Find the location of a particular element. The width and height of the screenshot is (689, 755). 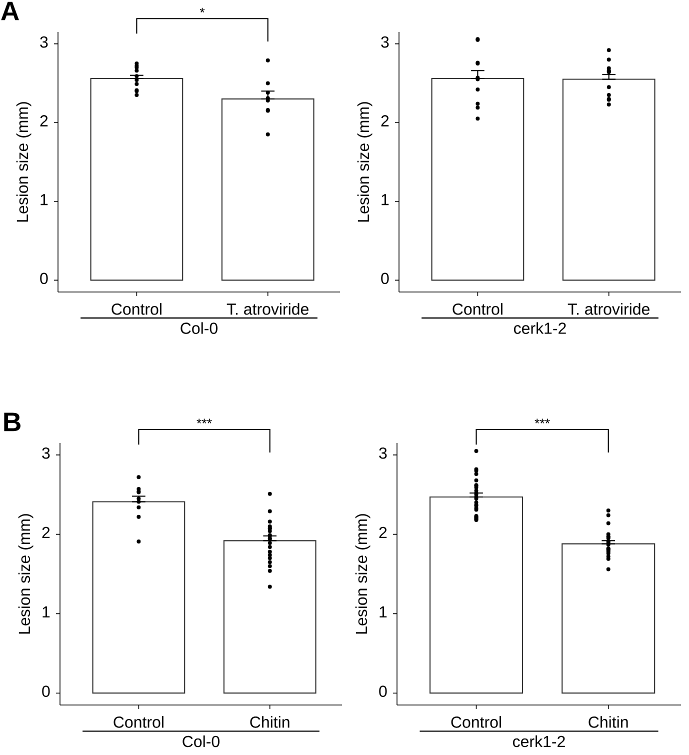

chart-title: A is located at coordinates (10, 11).